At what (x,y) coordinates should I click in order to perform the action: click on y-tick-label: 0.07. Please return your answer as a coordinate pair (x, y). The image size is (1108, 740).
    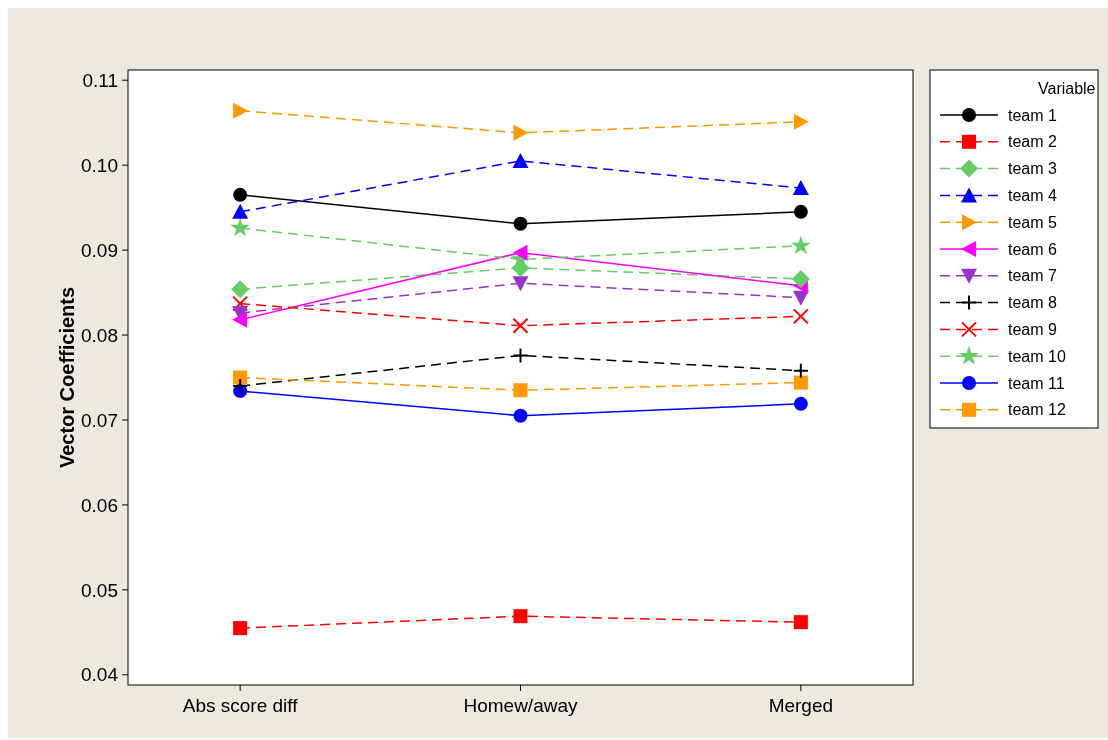
    Looking at the image, I should click on (99, 420).